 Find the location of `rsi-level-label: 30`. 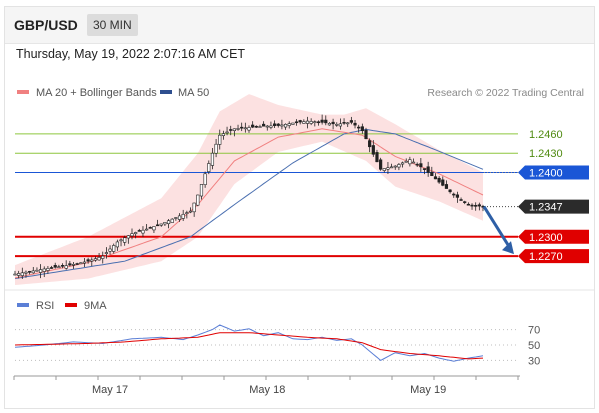

rsi-level-label: 30 is located at coordinates (534, 361).